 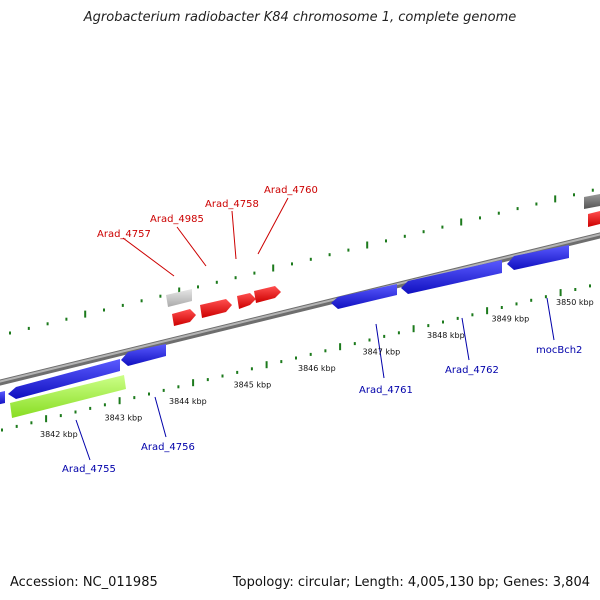 What do you see at coordinates (291, 190) in the screenshot?
I see `label-arad-4760: Arad_4760` at bounding box center [291, 190].